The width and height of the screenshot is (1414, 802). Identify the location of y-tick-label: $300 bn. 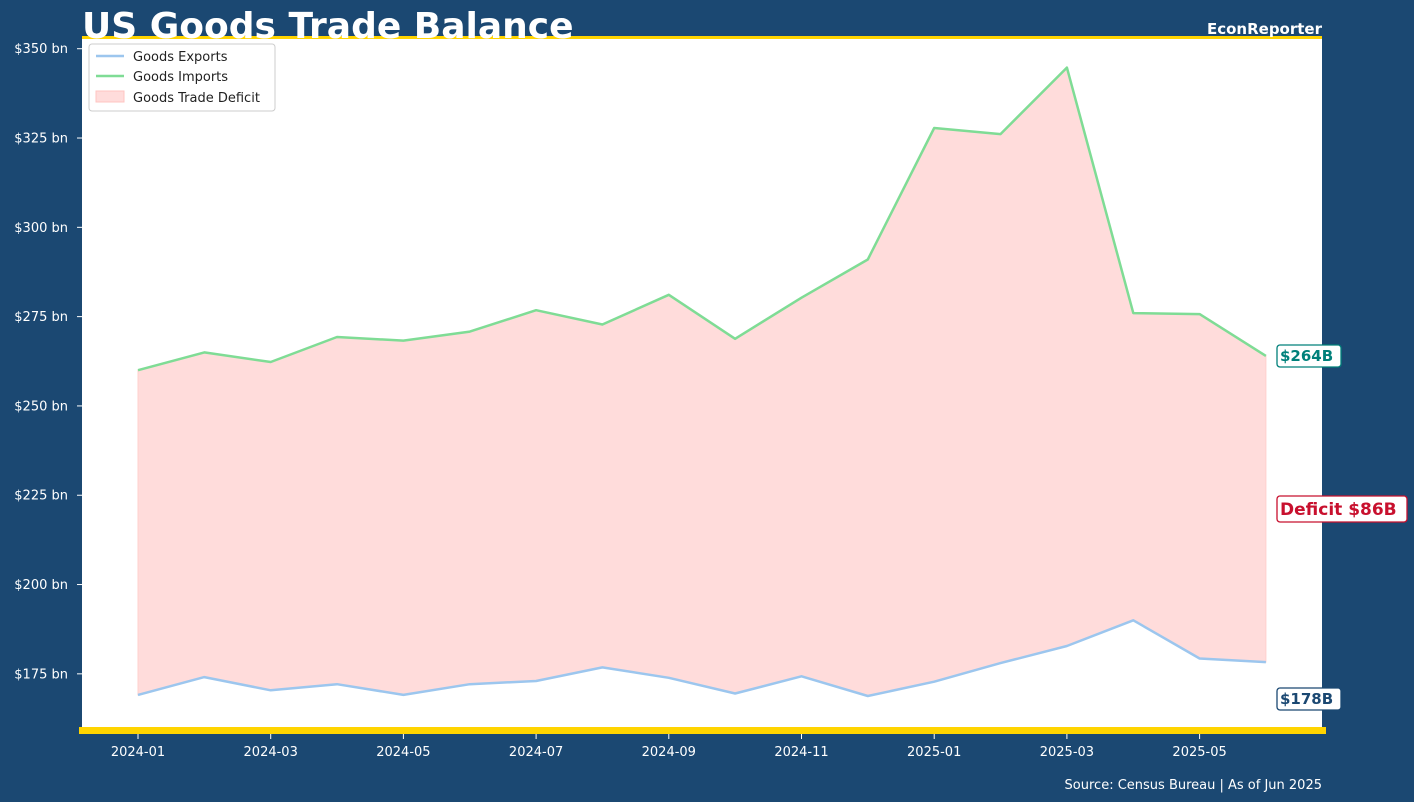
(41, 228).